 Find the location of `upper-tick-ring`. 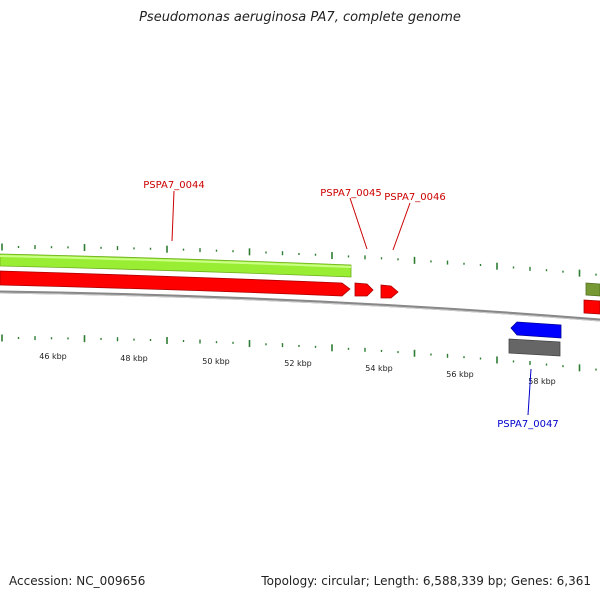

upper-tick-ring is located at coordinates (299, 260).